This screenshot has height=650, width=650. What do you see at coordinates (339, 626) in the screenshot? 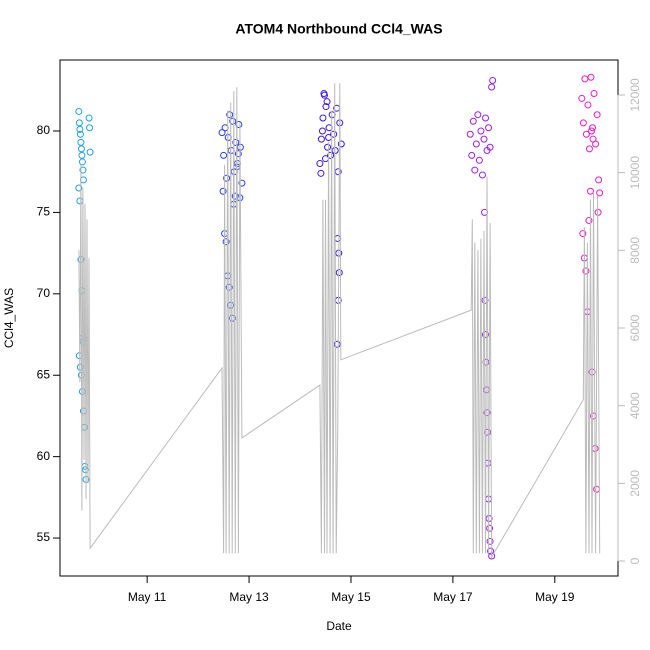
I see `x-axis-label: Date` at bounding box center [339, 626].